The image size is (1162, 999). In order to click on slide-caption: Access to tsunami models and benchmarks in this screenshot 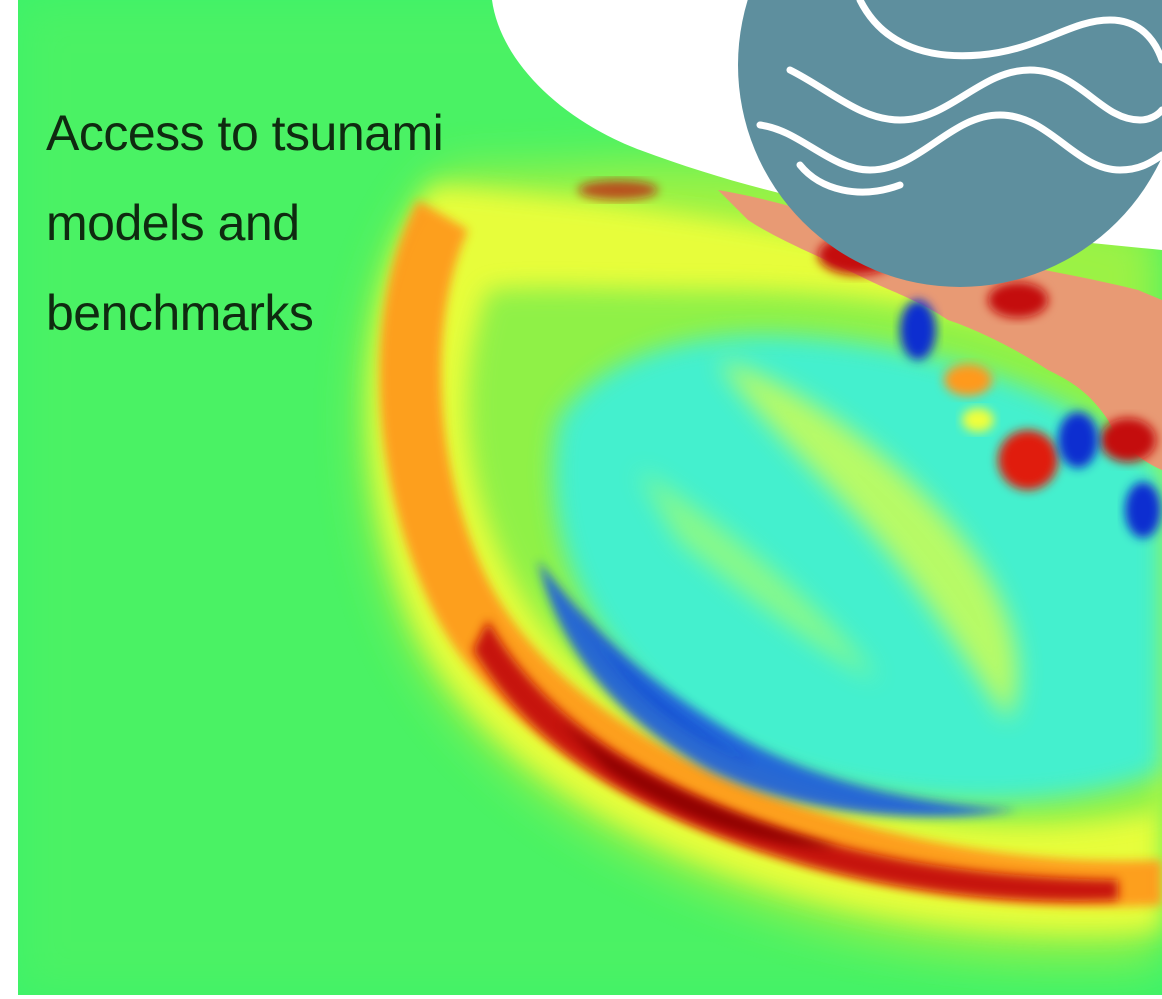, I will do `click(245, 223)`.